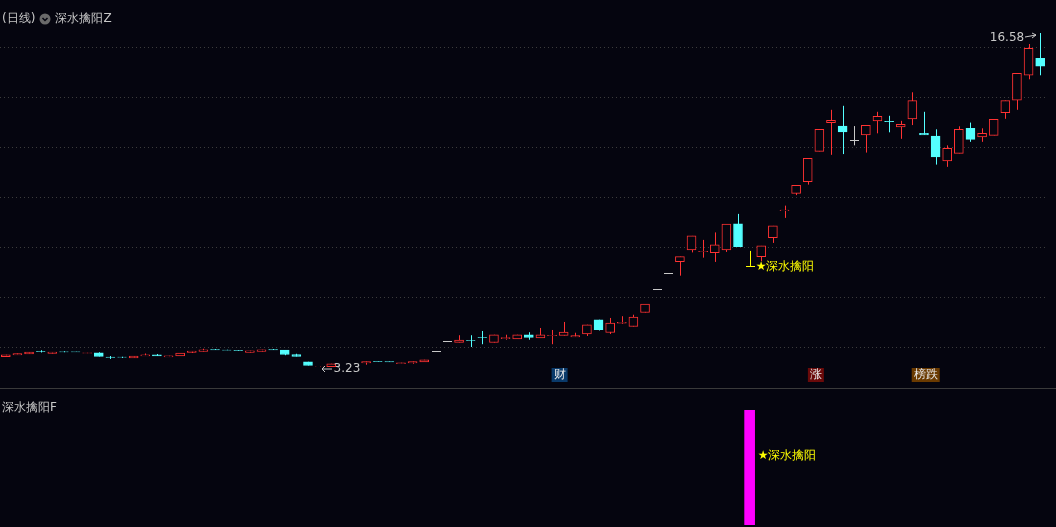 Image resolution: width=1056 pixels, height=527 pixels. I want to click on chart-title: 深水擒阳F, so click(29, 407).